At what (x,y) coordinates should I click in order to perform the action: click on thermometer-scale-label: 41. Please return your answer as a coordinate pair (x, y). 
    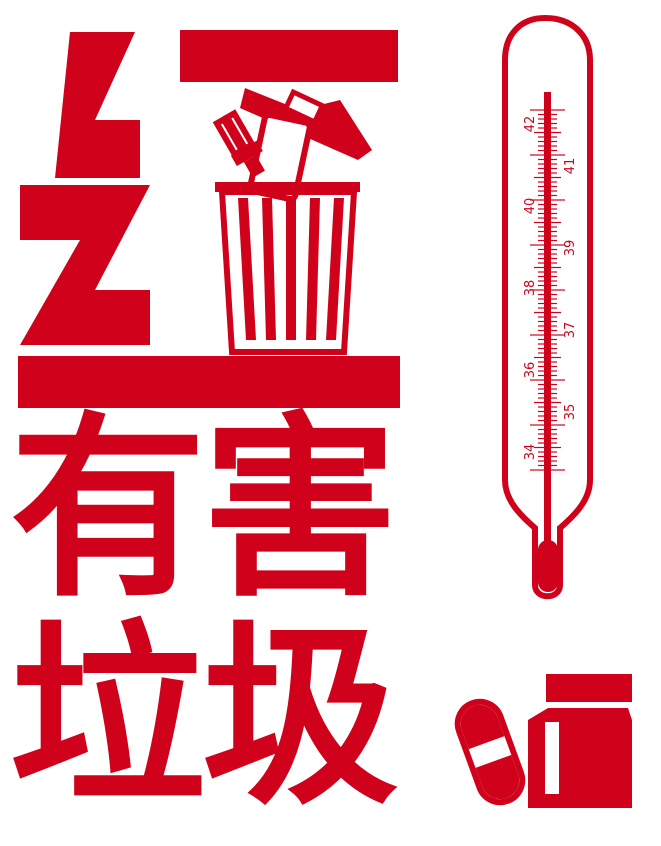
    Looking at the image, I should click on (570, 166).